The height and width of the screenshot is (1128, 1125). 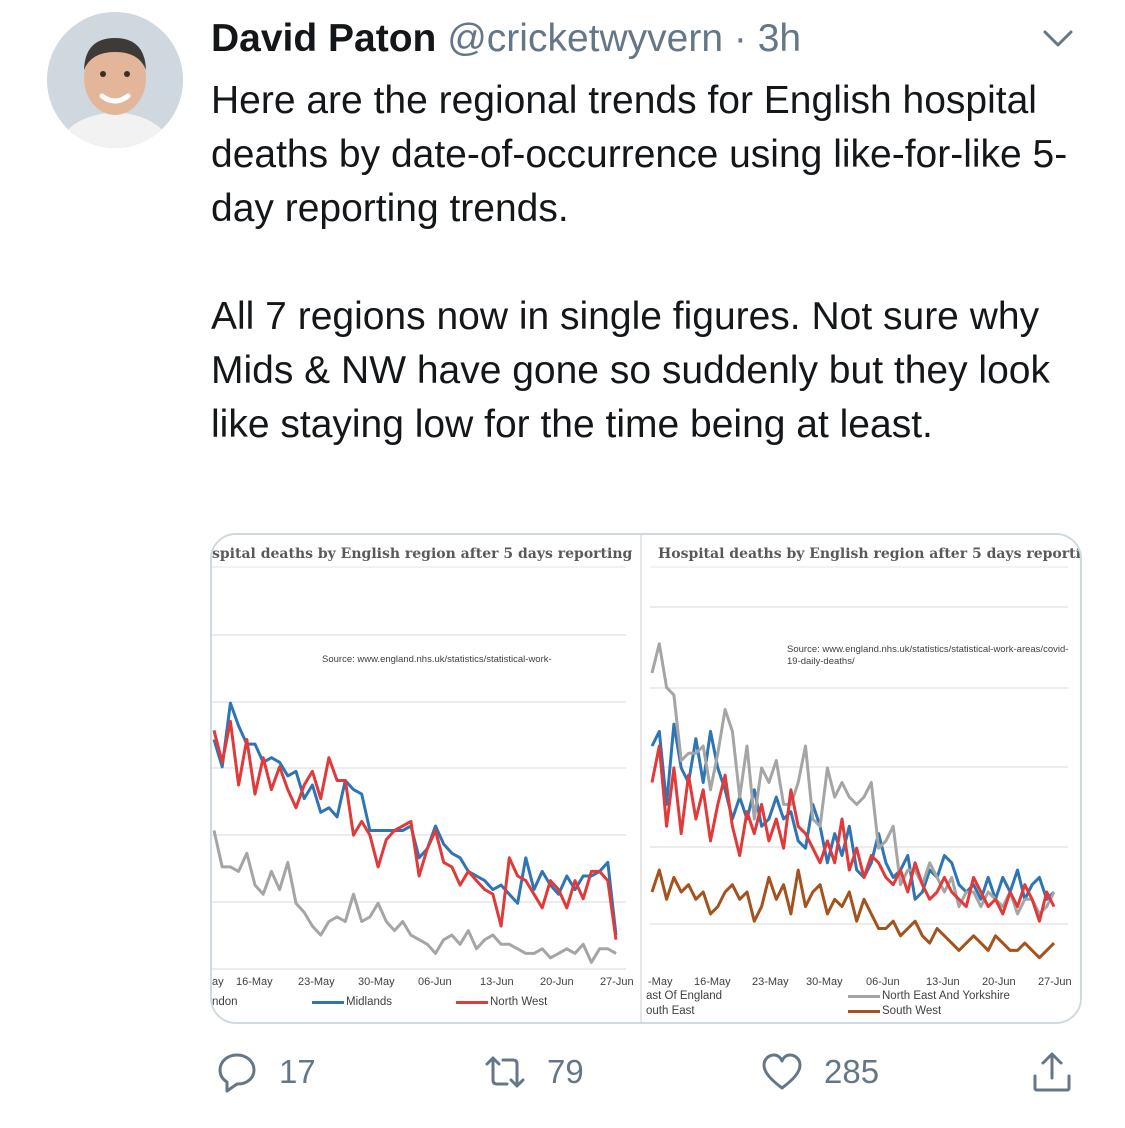 I want to click on retweet-icon, so click(x=505, y=1072).